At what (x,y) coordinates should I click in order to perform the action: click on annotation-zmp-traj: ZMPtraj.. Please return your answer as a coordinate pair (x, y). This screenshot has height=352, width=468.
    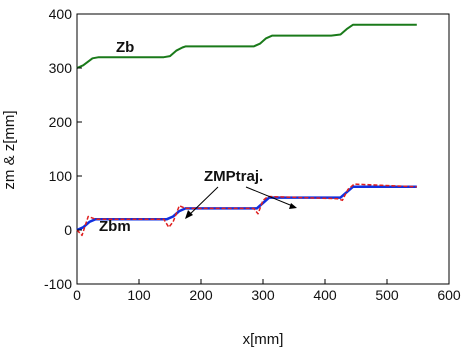
    Looking at the image, I should click on (233, 176).